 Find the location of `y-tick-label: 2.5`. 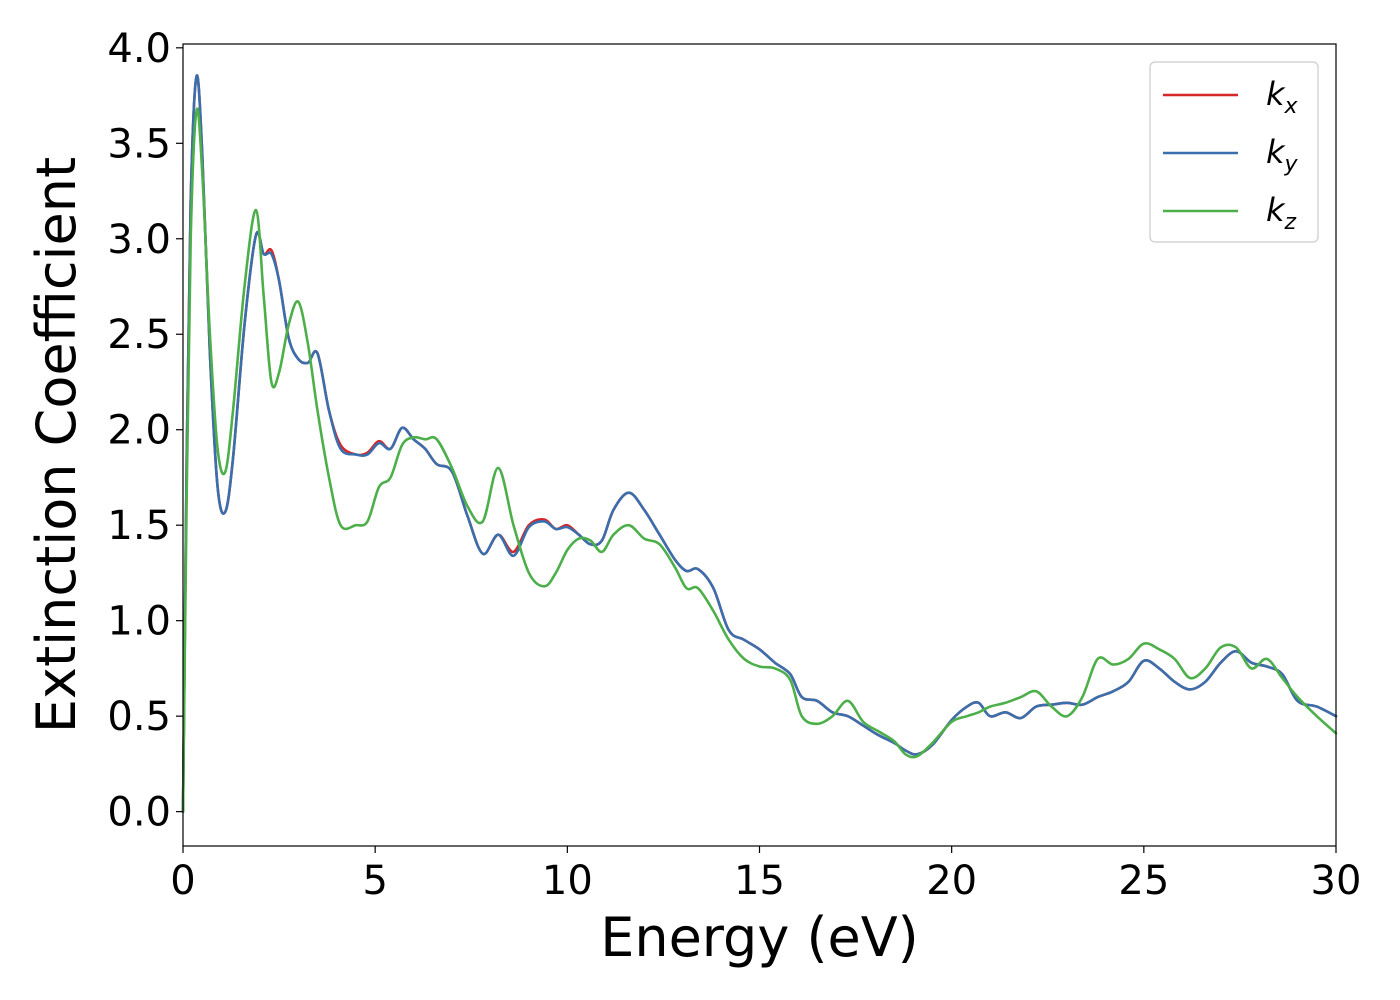

y-tick-label: 2.5 is located at coordinates (139, 335).